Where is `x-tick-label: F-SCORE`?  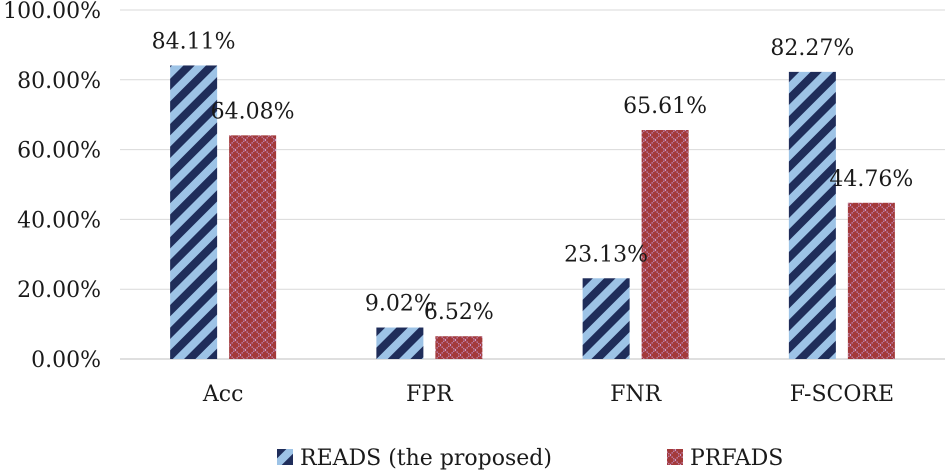 x-tick-label: F-SCORE is located at coordinates (842, 394).